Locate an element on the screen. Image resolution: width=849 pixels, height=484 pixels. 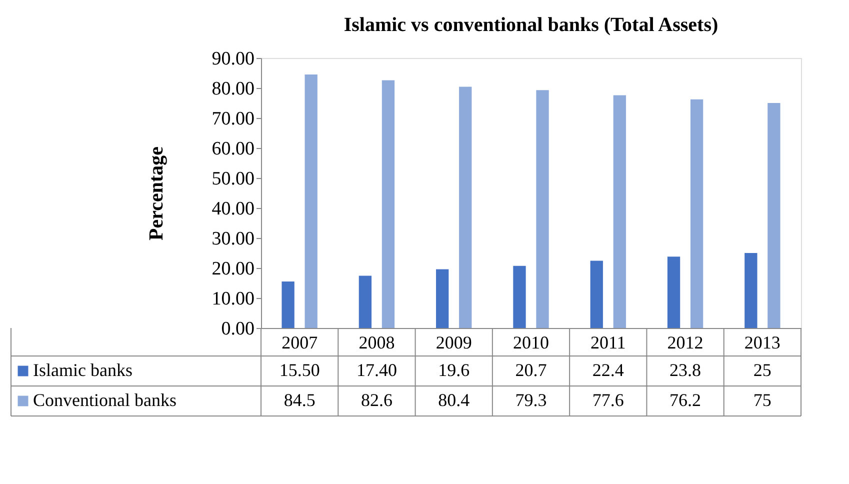
chart-title: Islamic vs conventional banks (Total Assets) is located at coordinates (531, 25).